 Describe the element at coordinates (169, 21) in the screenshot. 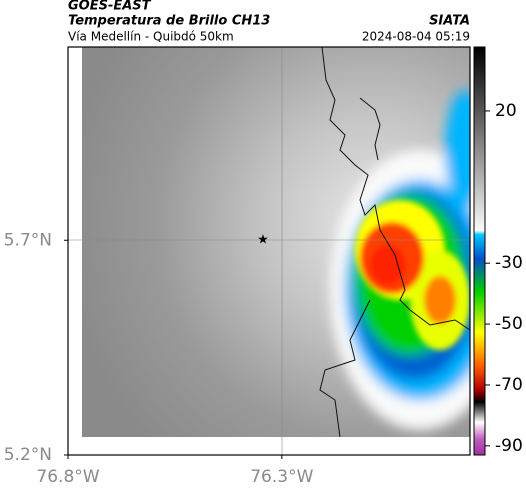

I see `title: Temperatura de Brillo CH13` at that location.